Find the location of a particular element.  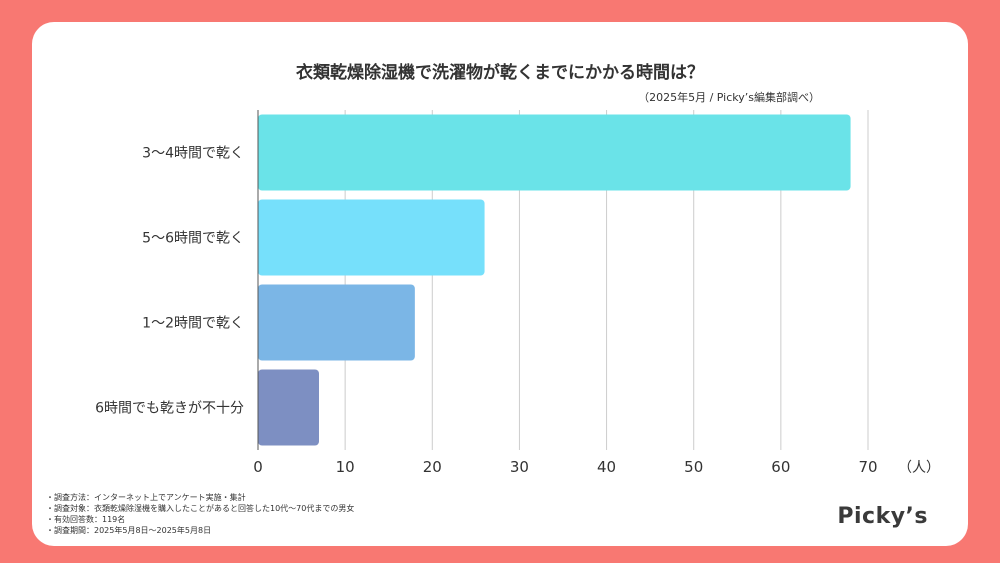

category-label: 5〜6時間で乾く is located at coordinates (193, 239).